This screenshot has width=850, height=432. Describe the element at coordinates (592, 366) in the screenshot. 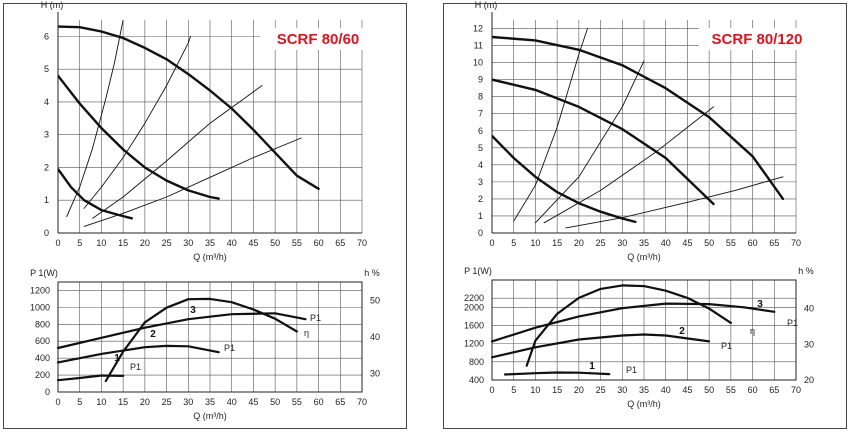

I see `curve-number-label: 1` at that location.